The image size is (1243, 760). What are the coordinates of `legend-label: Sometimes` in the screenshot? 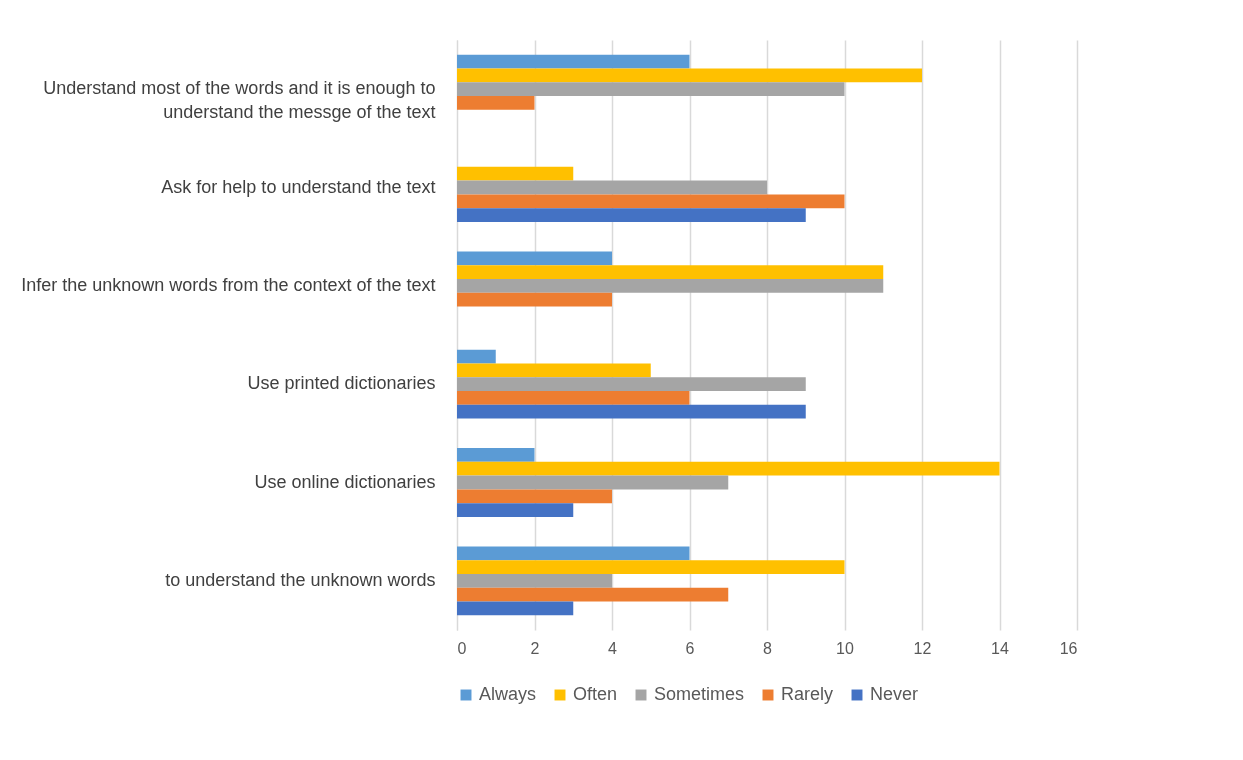 It's located at (699, 694).